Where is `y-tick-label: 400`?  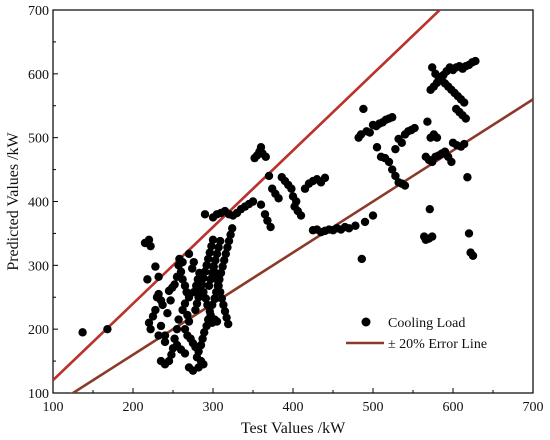 y-tick-label: 400 is located at coordinates (38, 203).